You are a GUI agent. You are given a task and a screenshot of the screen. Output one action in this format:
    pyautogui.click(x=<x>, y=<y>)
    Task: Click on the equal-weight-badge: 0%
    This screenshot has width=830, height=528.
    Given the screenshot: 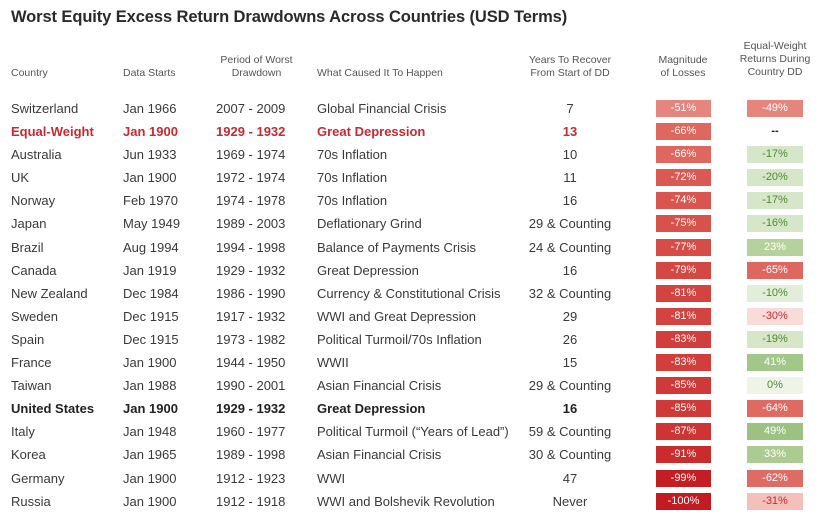 What is the action you would take?
    pyautogui.click(x=775, y=386)
    